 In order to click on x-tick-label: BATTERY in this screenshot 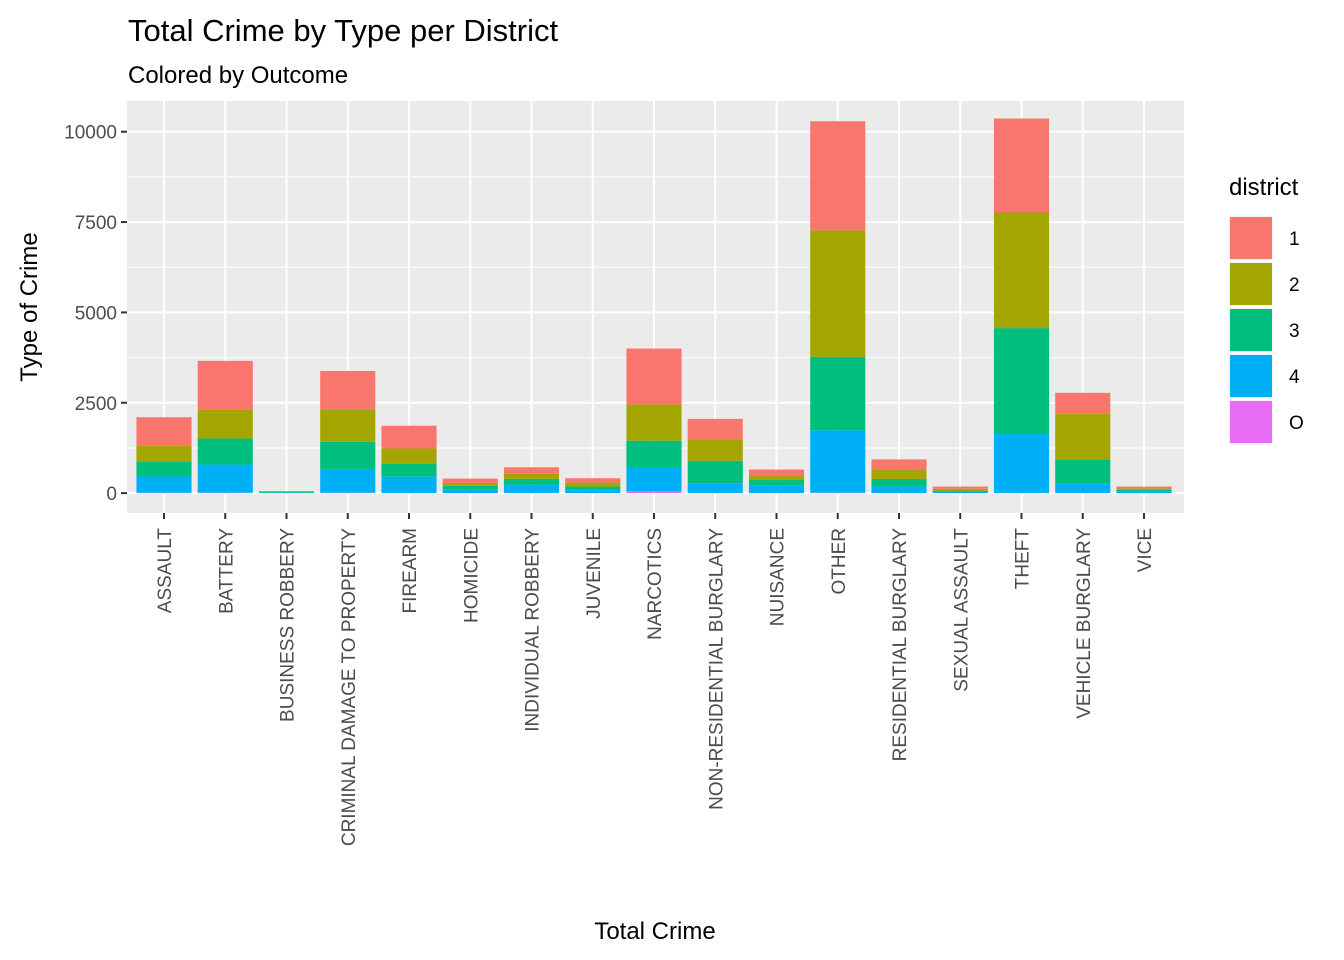, I will do `click(226, 571)`.